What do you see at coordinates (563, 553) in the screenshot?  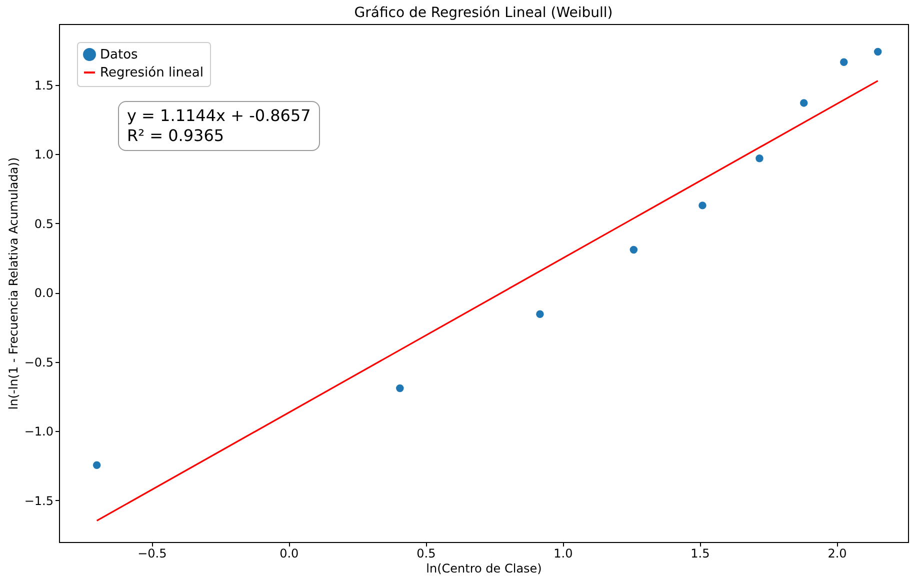 I see `x-tick-label: 1.0` at bounding box center [563, 553].